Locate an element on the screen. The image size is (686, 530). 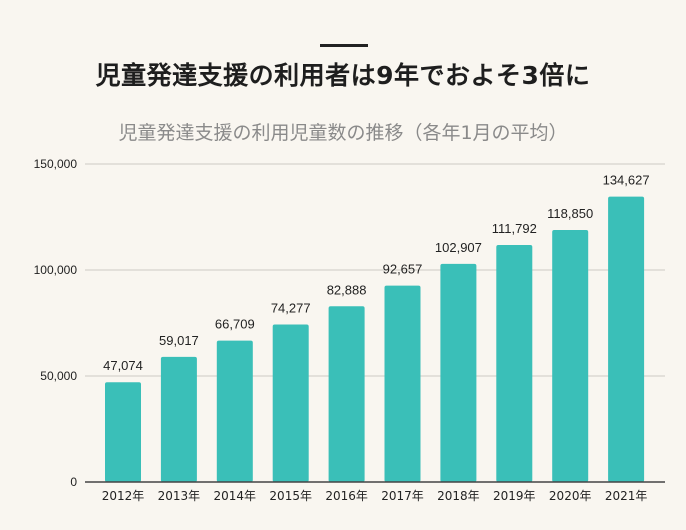
data-label: 102,907 is located at coordinates (458, 247).